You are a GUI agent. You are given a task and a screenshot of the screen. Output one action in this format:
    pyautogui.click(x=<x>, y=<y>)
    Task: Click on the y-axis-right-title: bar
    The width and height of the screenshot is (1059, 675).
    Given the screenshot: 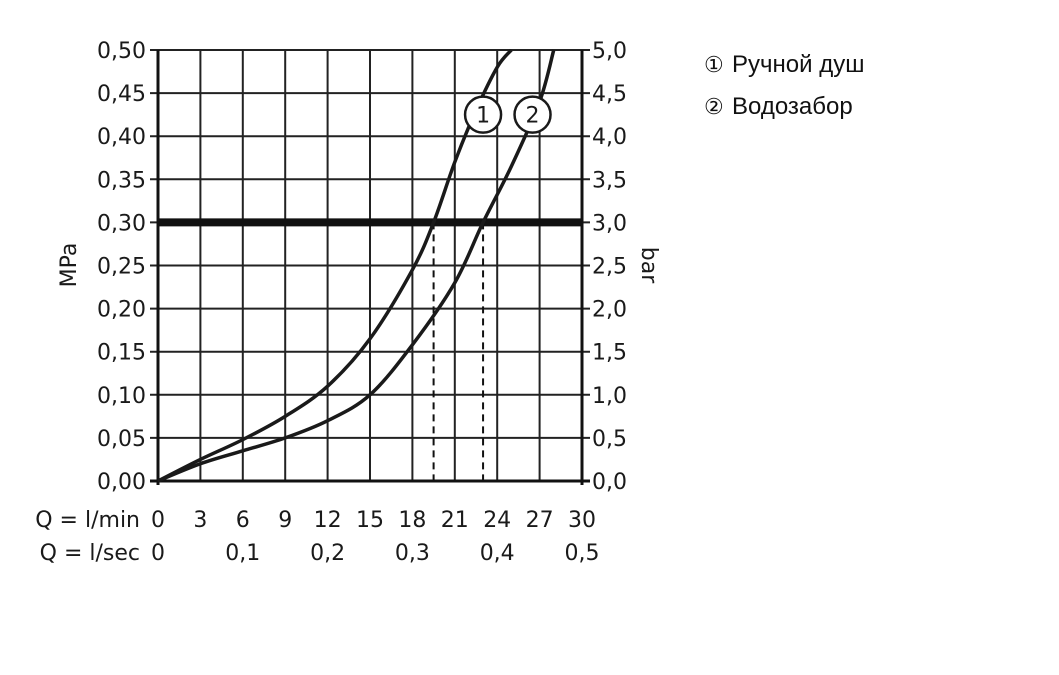 What is the action you would take?
    pyautogui.click(x=648, y=265)
    